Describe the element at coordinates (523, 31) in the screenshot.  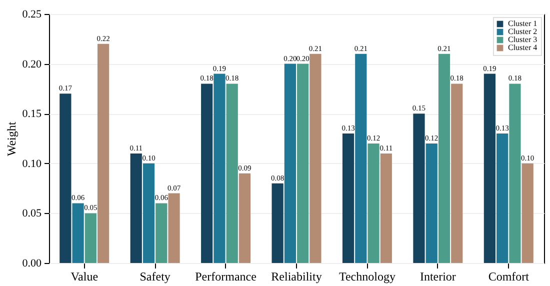
I see `legend-label: Cluster 2` at that location.